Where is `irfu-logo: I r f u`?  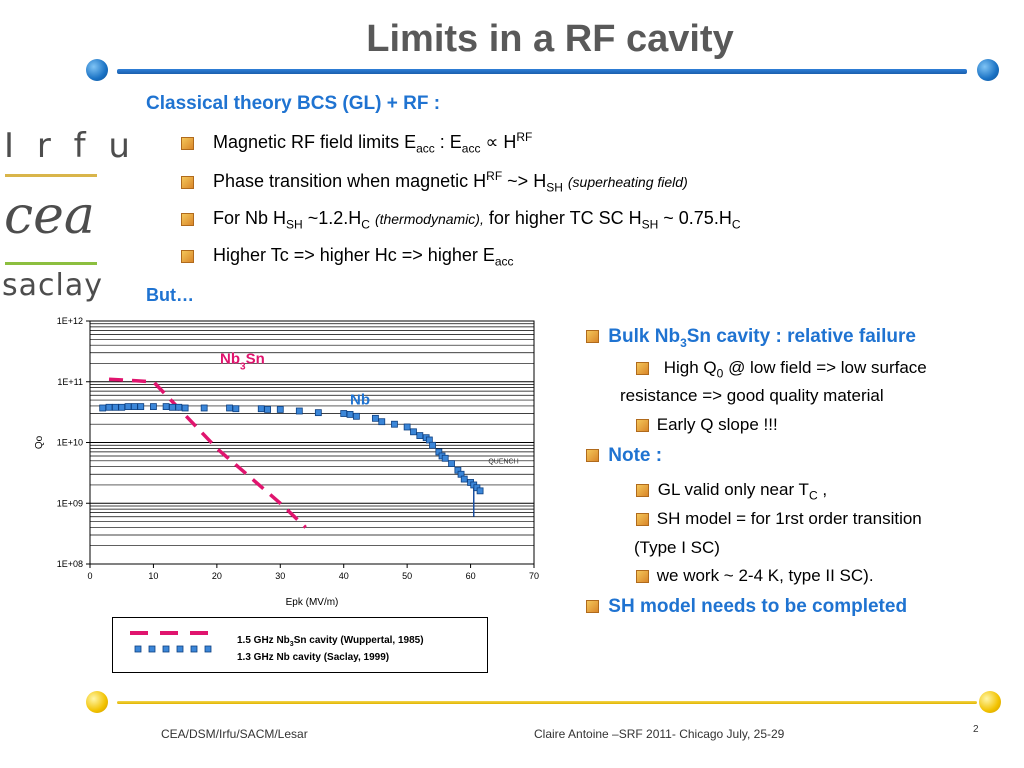
irfu-logo: I r f u is located at coordinates (70, 146).